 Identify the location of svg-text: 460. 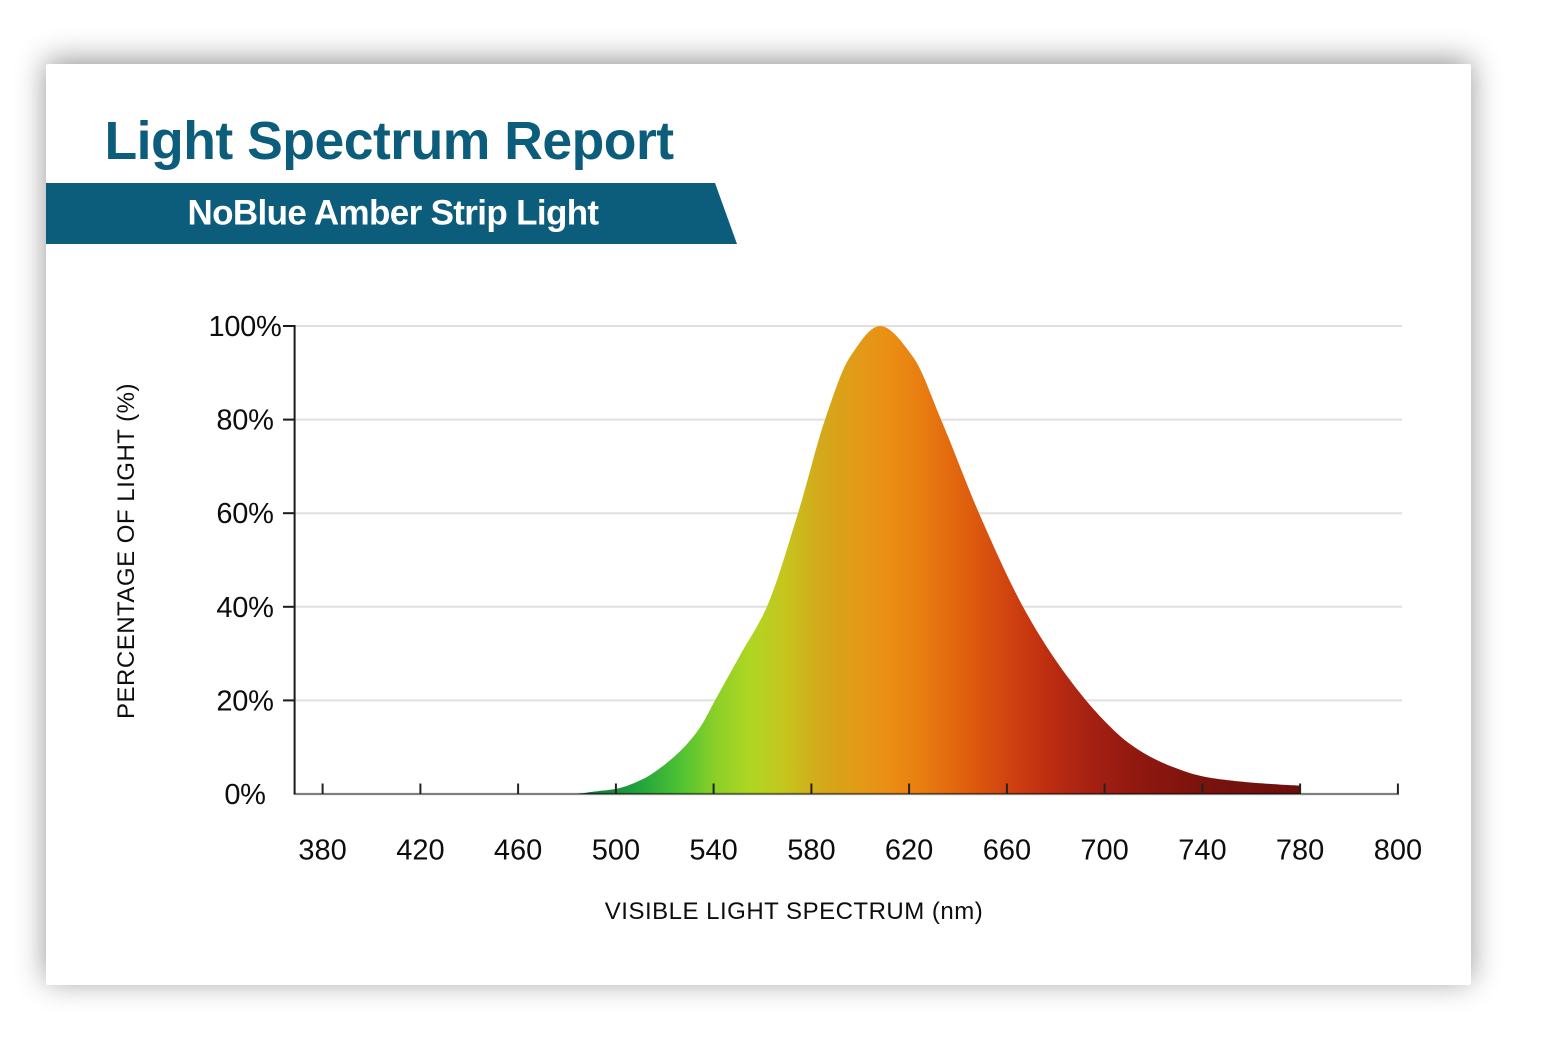
(518, 851).